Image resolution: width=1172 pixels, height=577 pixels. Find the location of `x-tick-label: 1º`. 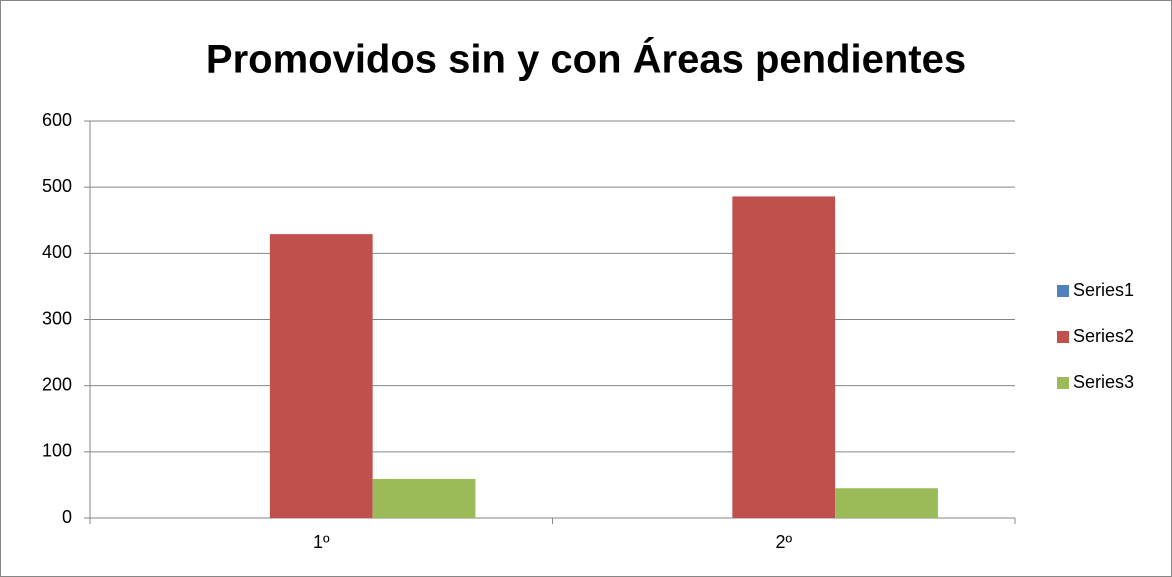

x-tick-label: 1º is located at coordinates (321, 542).